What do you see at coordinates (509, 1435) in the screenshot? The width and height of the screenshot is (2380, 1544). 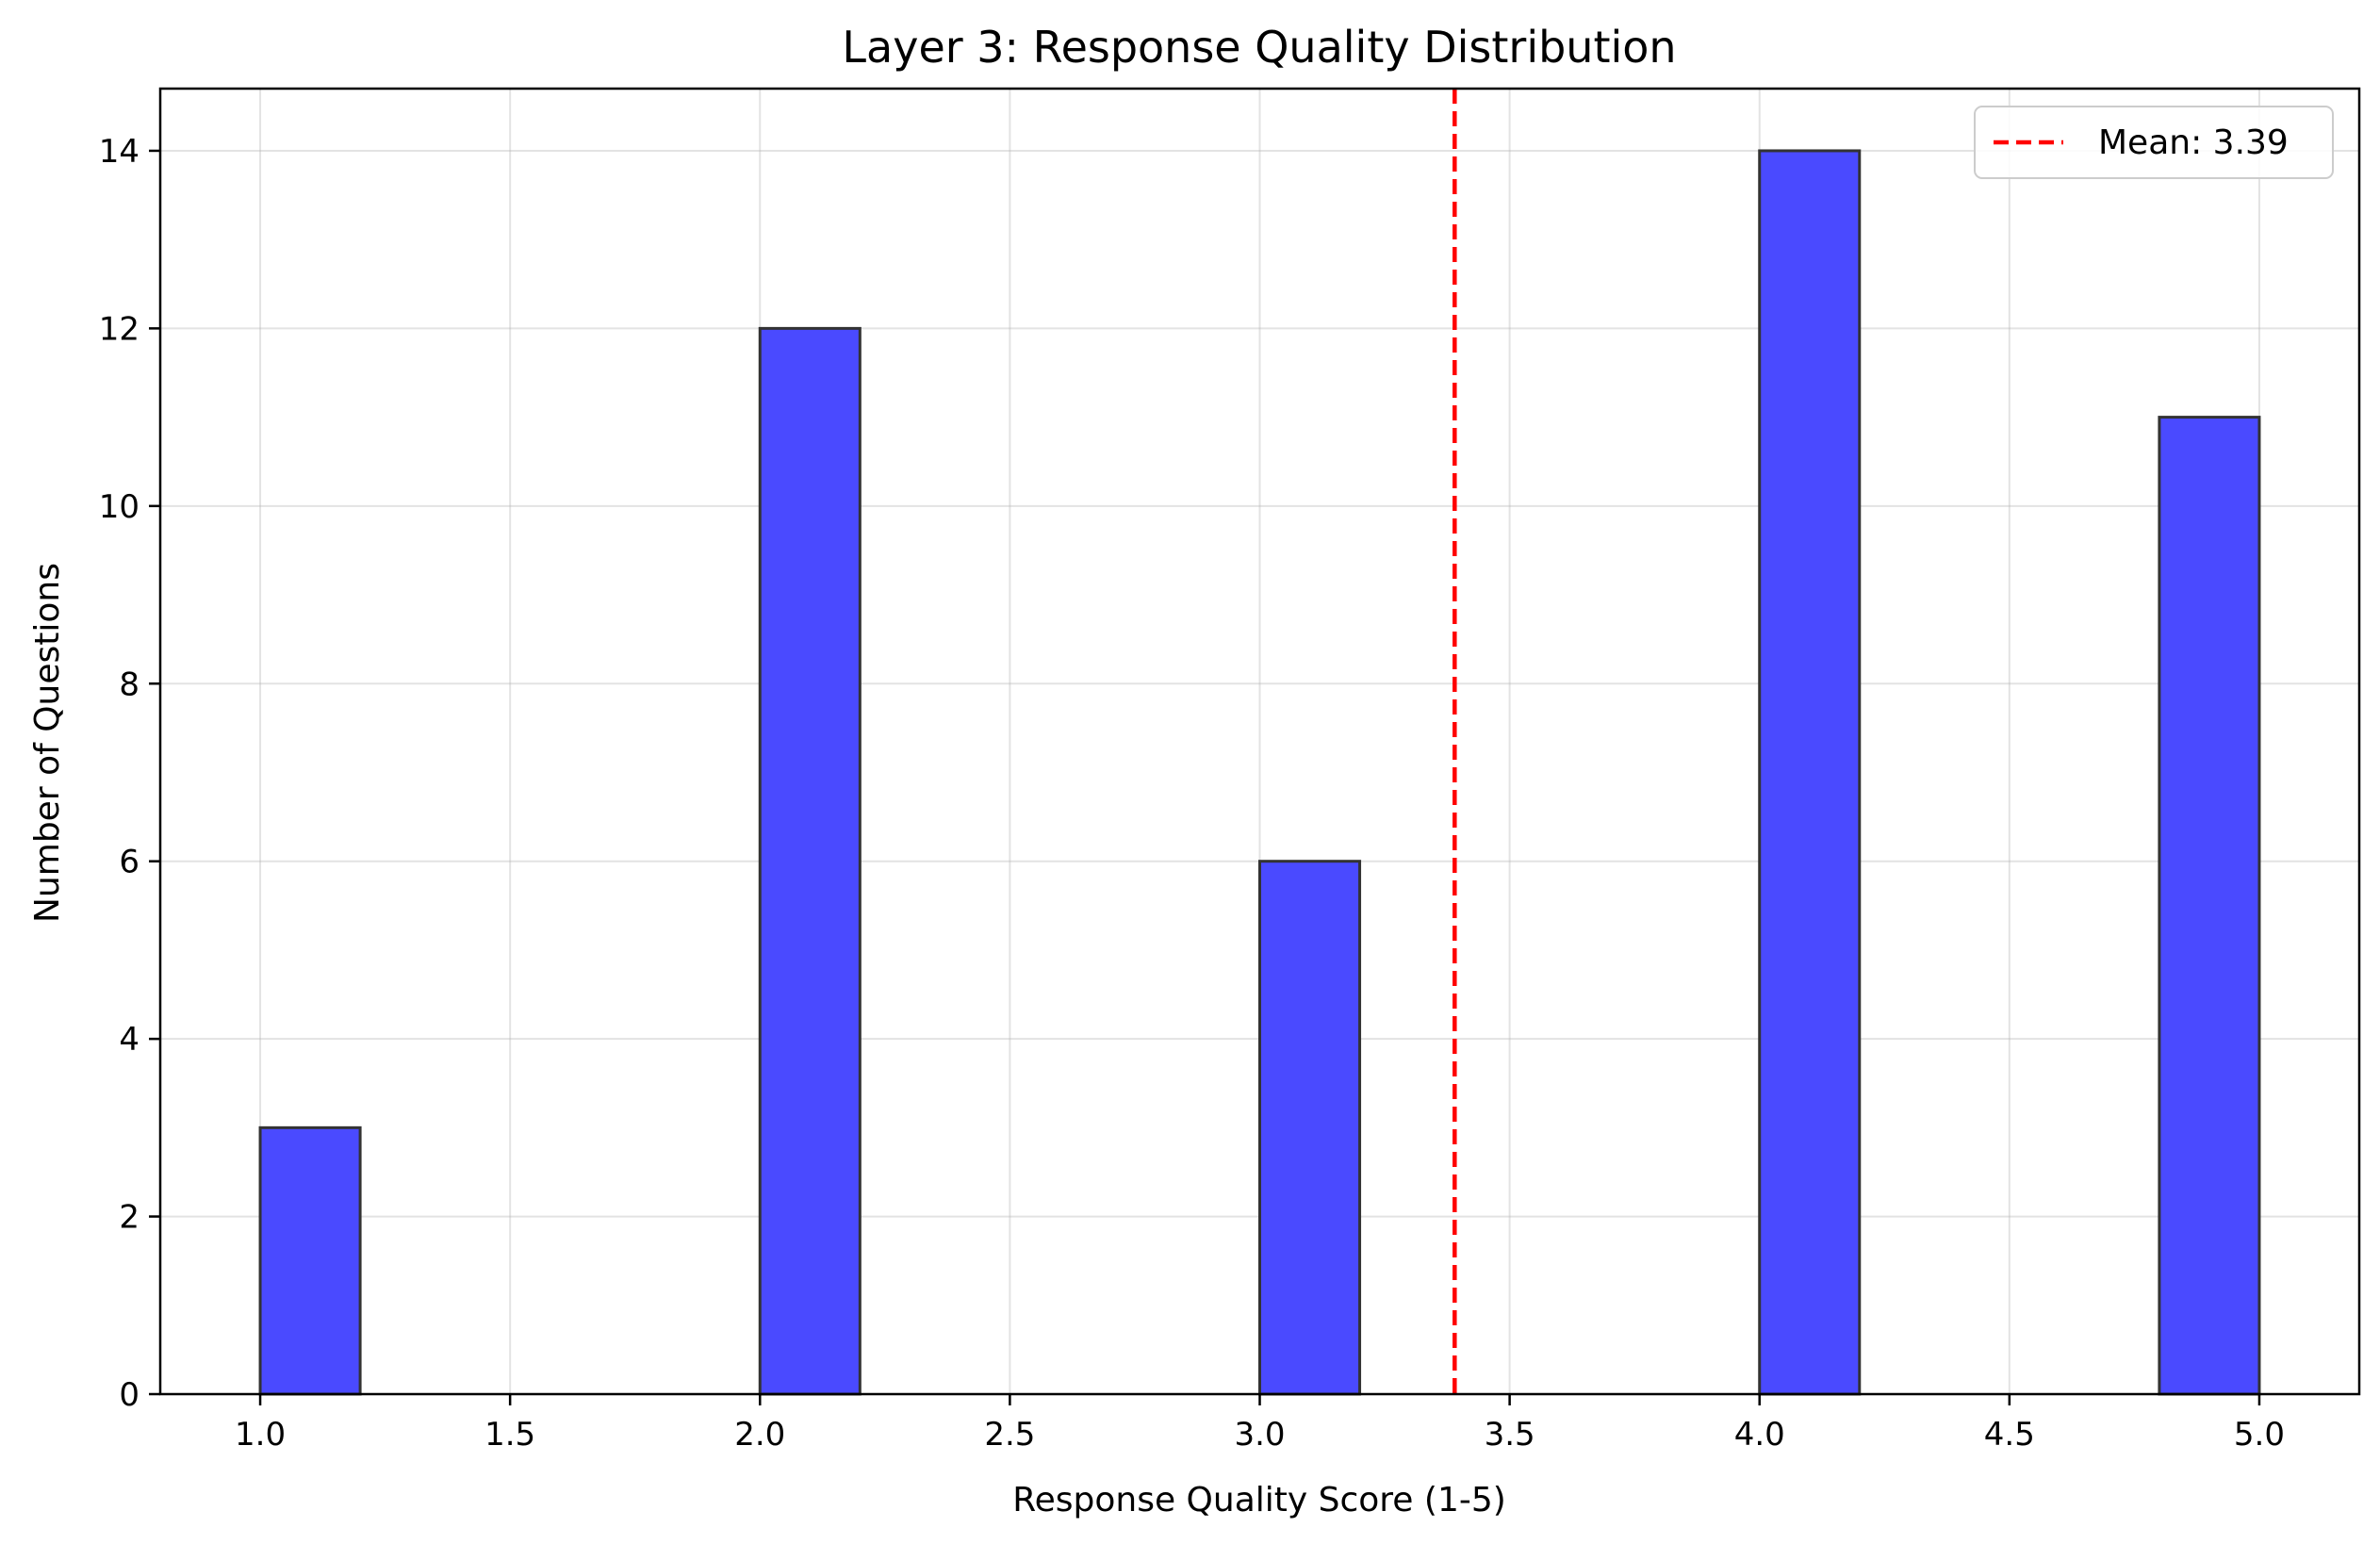 I see `x-tick-label: 1.5` at bounding box center [509, 1435].